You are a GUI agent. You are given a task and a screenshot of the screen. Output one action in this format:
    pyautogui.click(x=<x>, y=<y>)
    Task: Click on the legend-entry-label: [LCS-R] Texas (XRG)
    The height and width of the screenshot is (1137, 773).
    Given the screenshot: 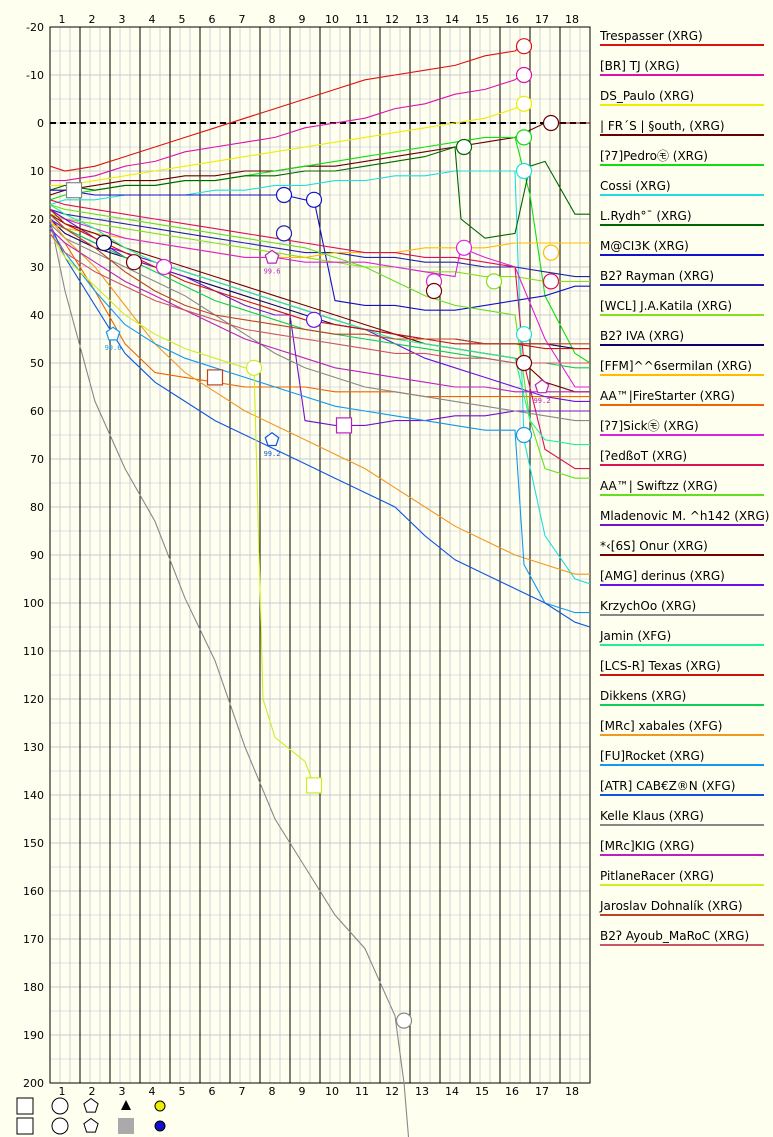 What is the action you would take?
    pyautogui.click(x=660, y=666)
    